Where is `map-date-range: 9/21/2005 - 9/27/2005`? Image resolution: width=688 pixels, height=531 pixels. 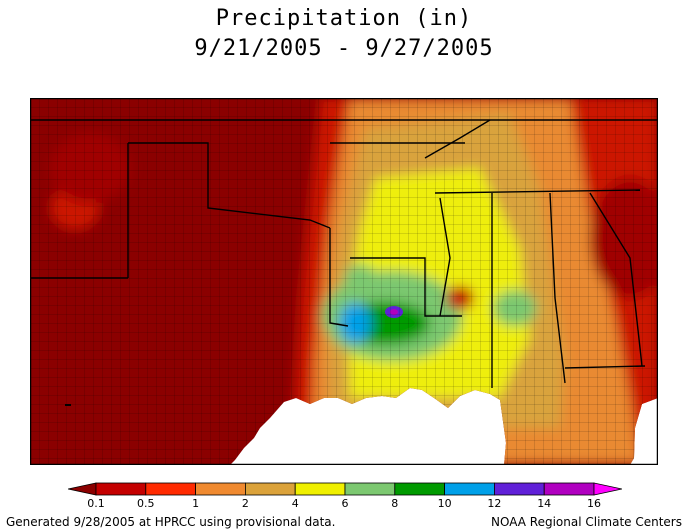
map-date-range: 9/21/2005 - 9/27/2005 is located at coordinates (344, 48).